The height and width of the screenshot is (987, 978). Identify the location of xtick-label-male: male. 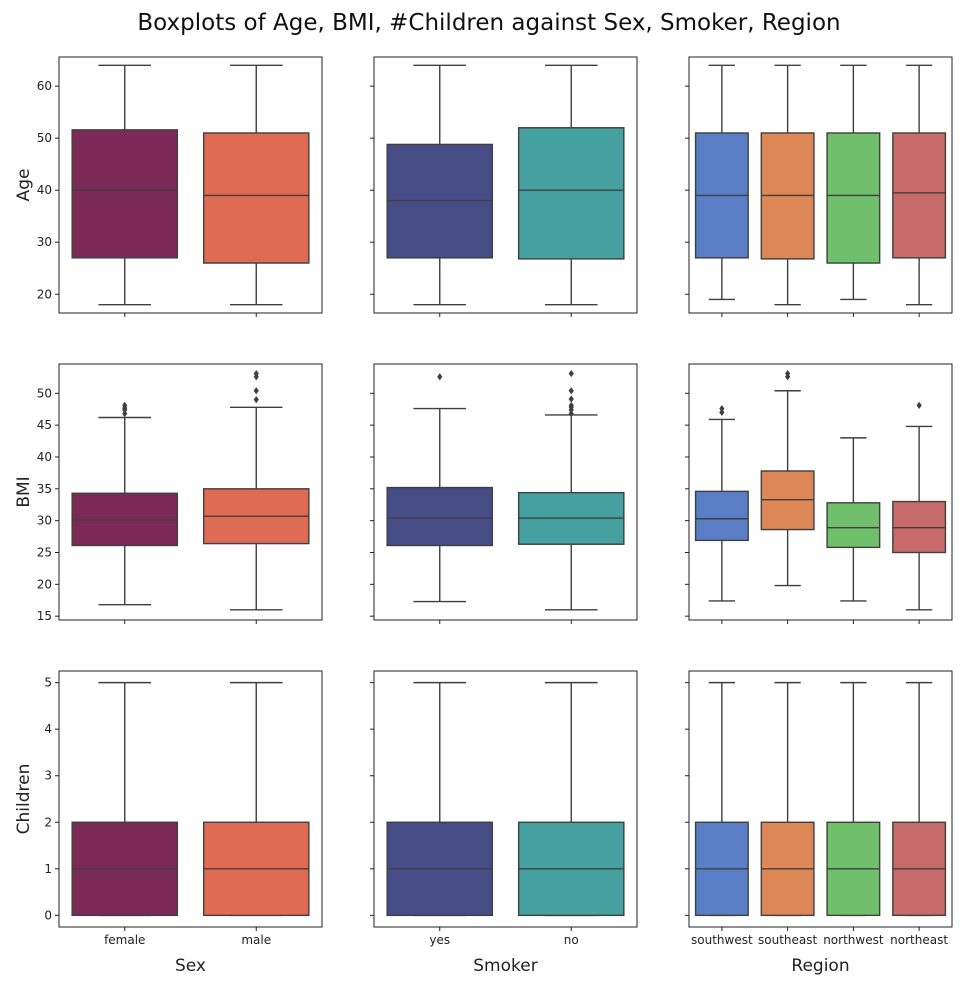
(256, 940).